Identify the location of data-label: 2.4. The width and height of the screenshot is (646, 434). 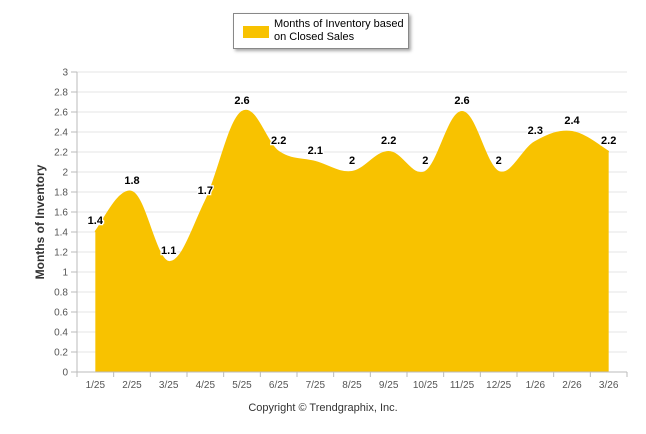
(572, 121).